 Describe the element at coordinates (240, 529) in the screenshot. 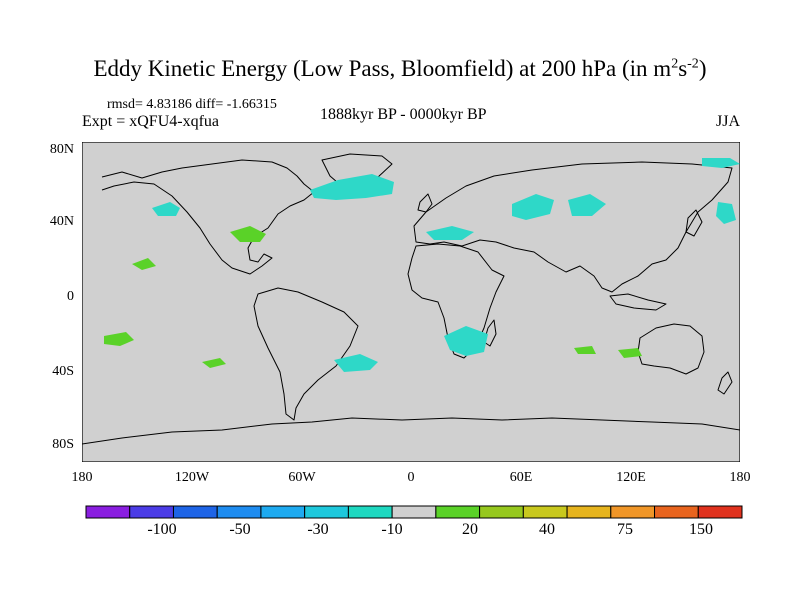

I see `colorbar-label: -50` at that location.